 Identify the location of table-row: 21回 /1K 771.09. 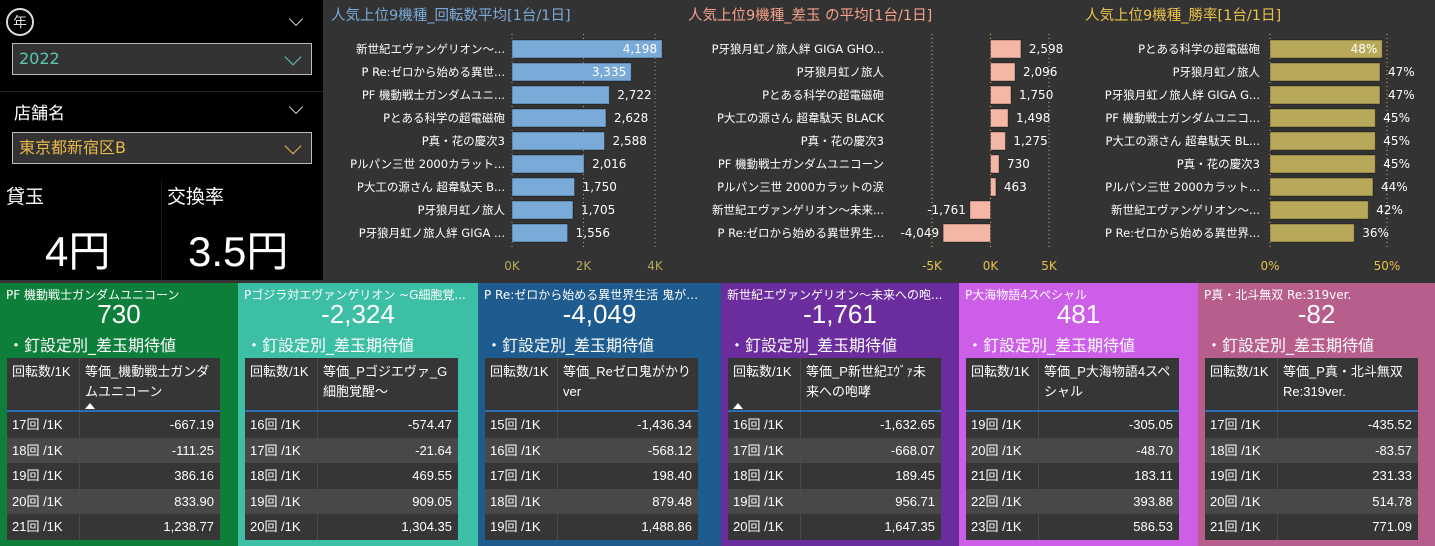
(1311, 527).